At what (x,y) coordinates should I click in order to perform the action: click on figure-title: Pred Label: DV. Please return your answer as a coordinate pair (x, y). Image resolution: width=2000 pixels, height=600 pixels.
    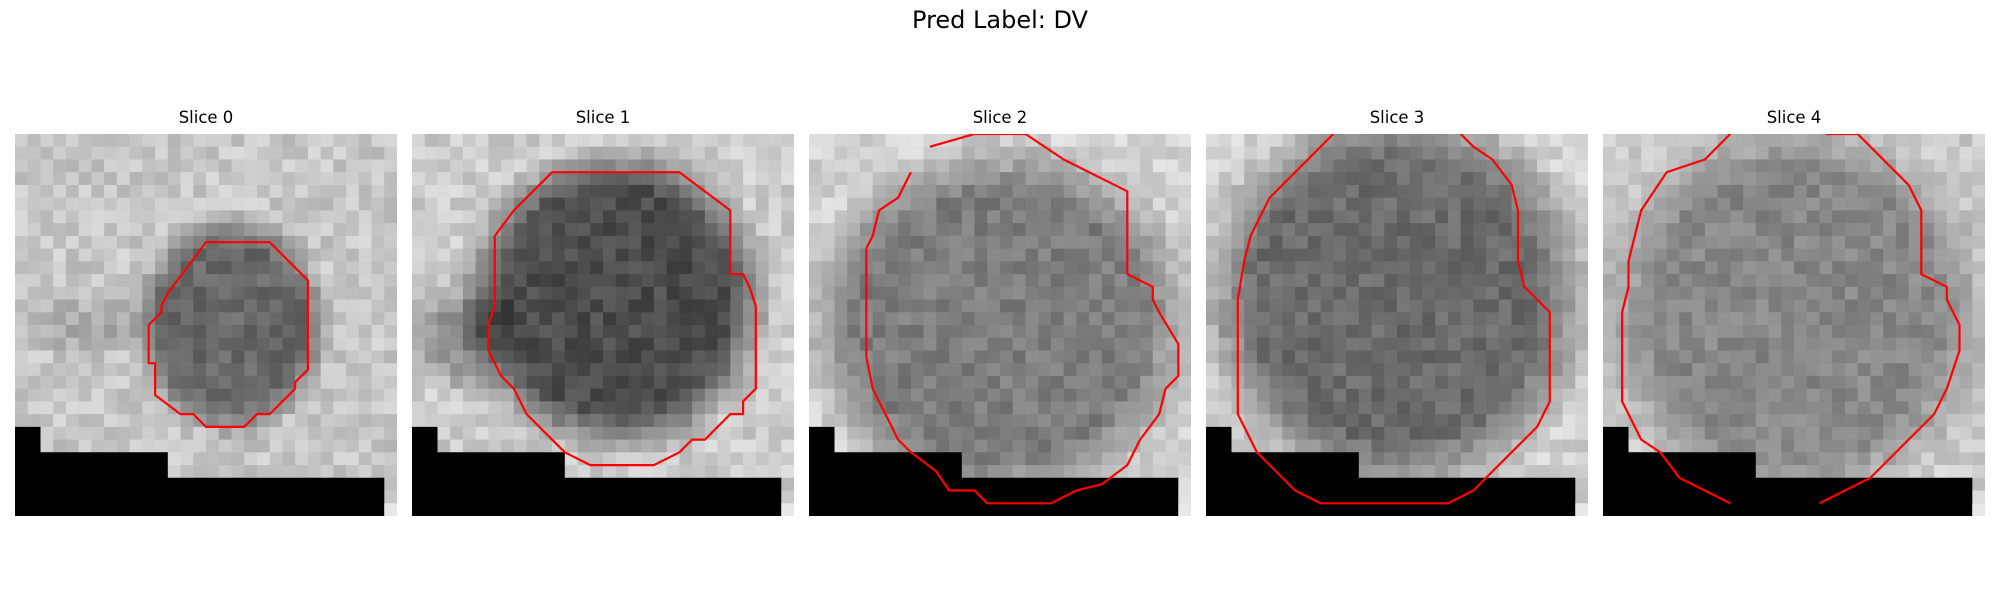
    Looking at the image, I should click on (1000, 20).